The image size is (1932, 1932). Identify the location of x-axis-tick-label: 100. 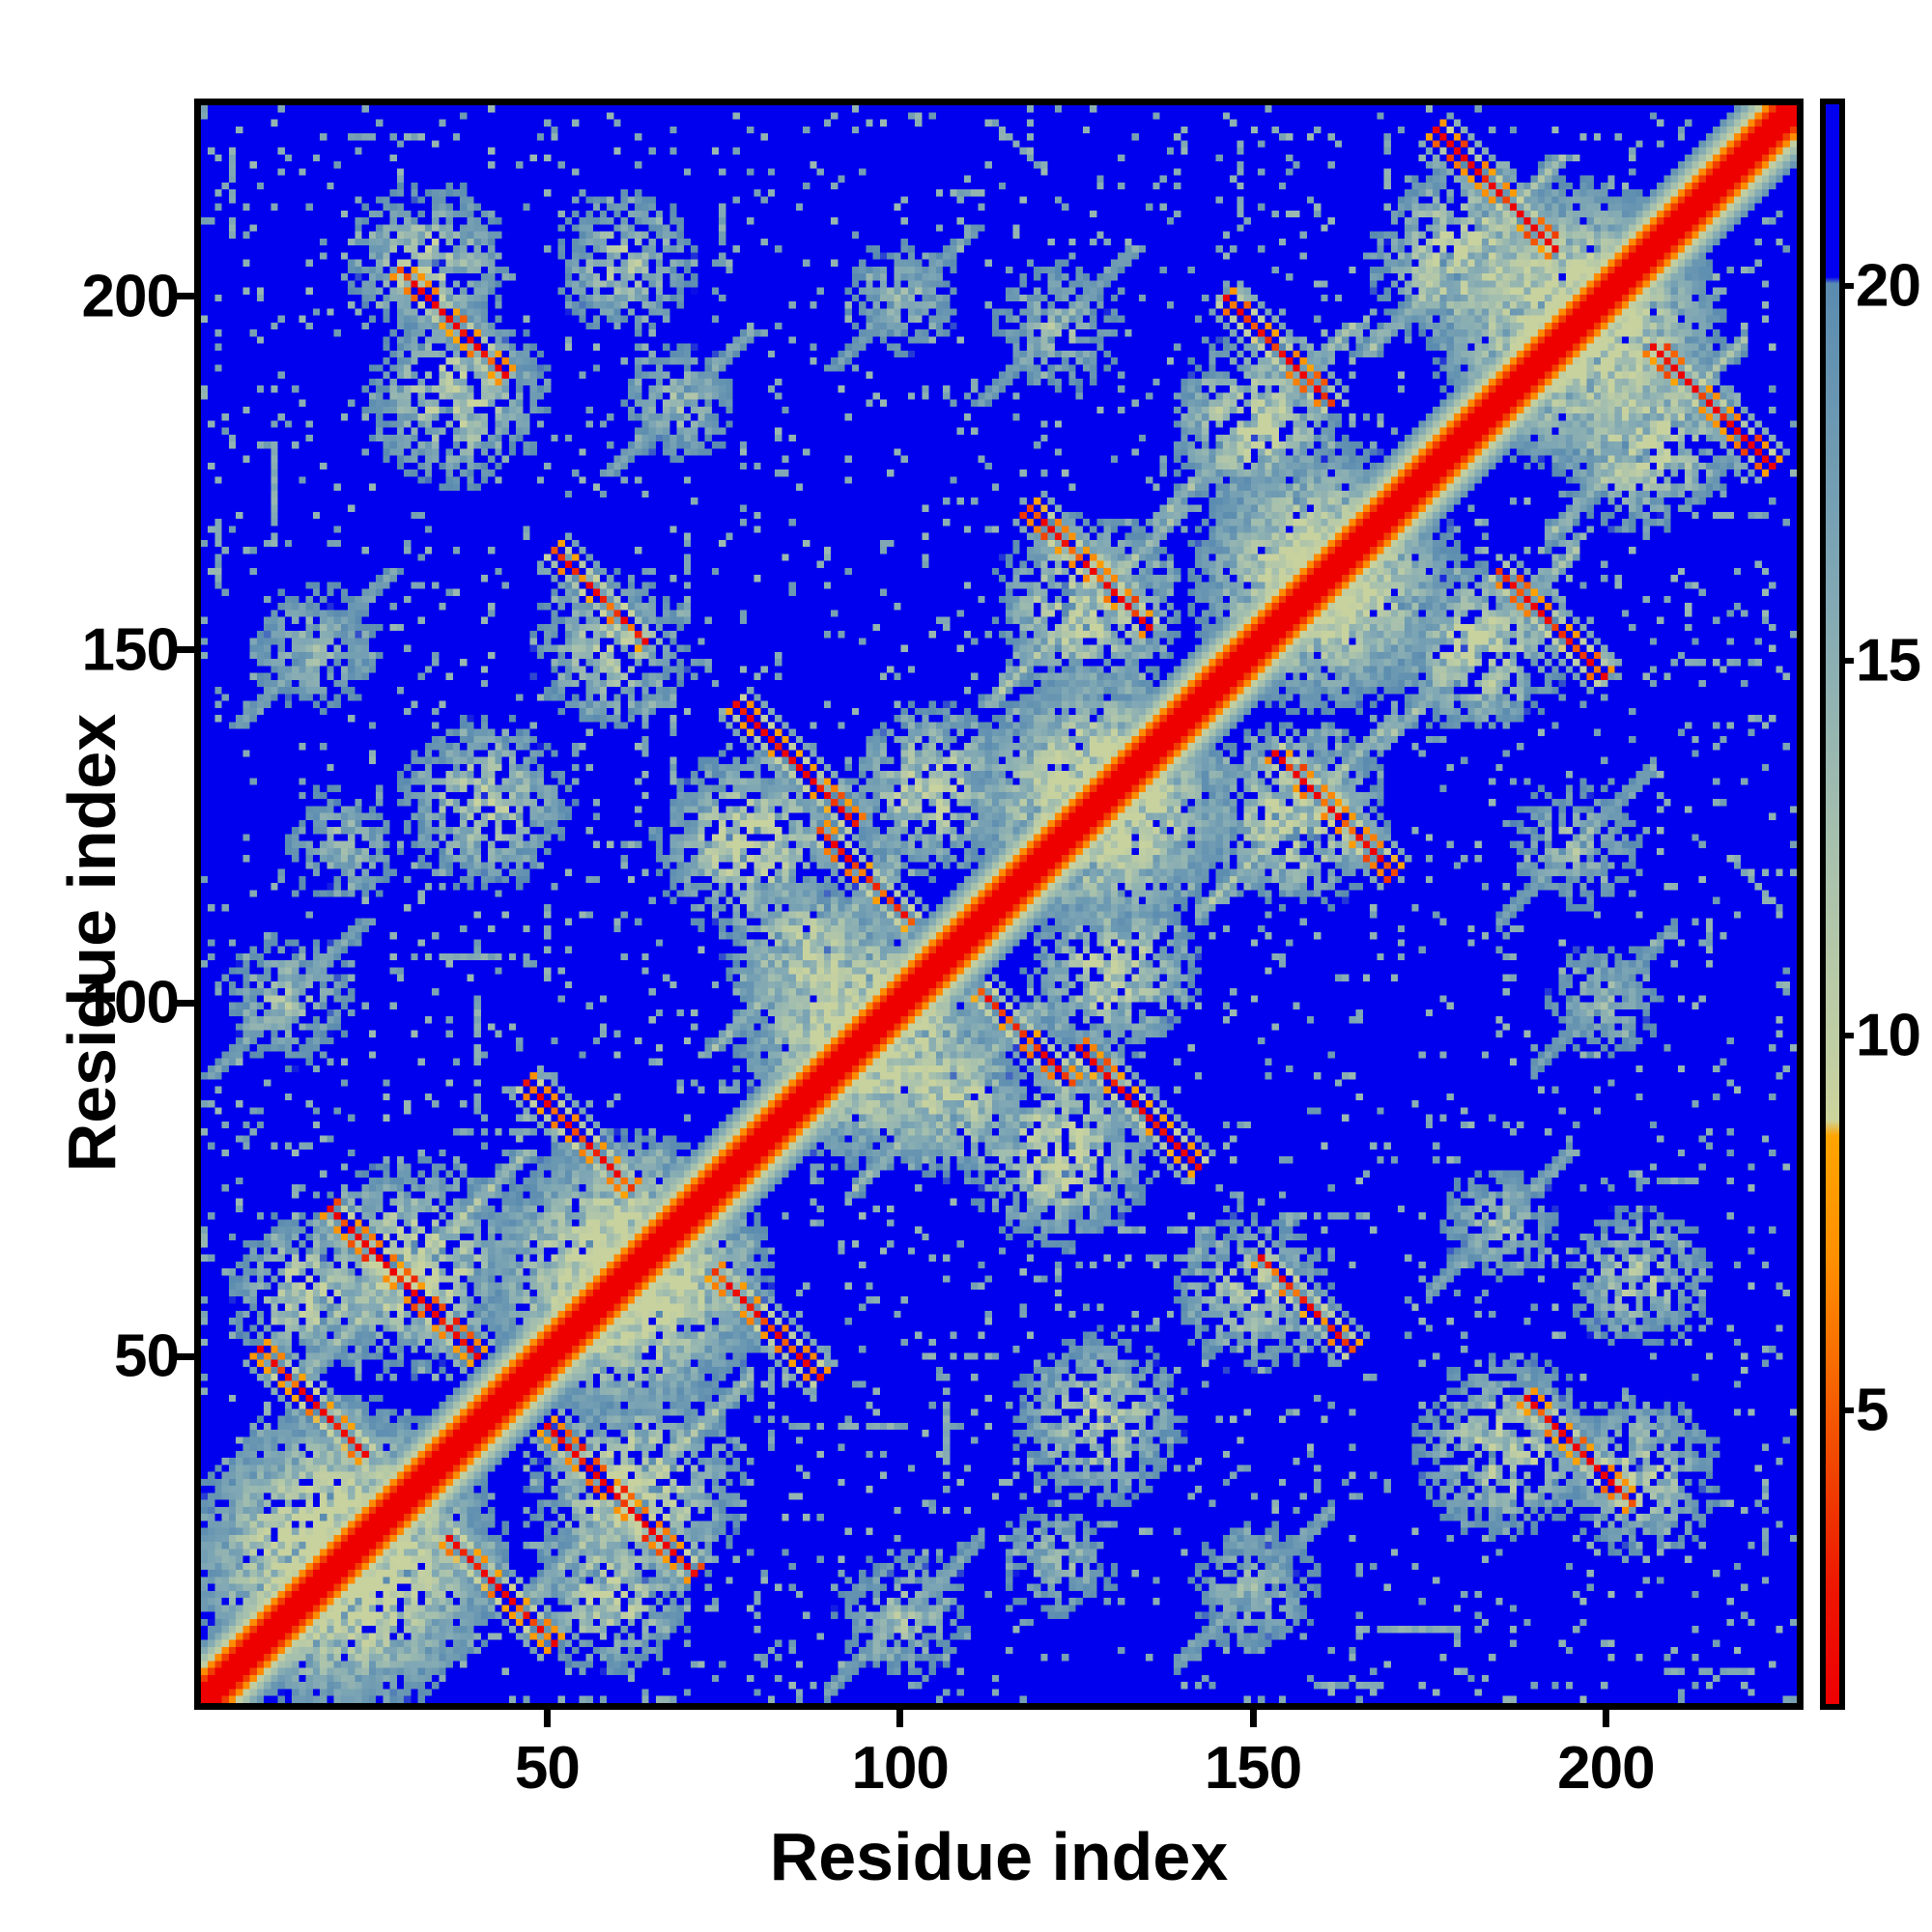
(900, 1768).